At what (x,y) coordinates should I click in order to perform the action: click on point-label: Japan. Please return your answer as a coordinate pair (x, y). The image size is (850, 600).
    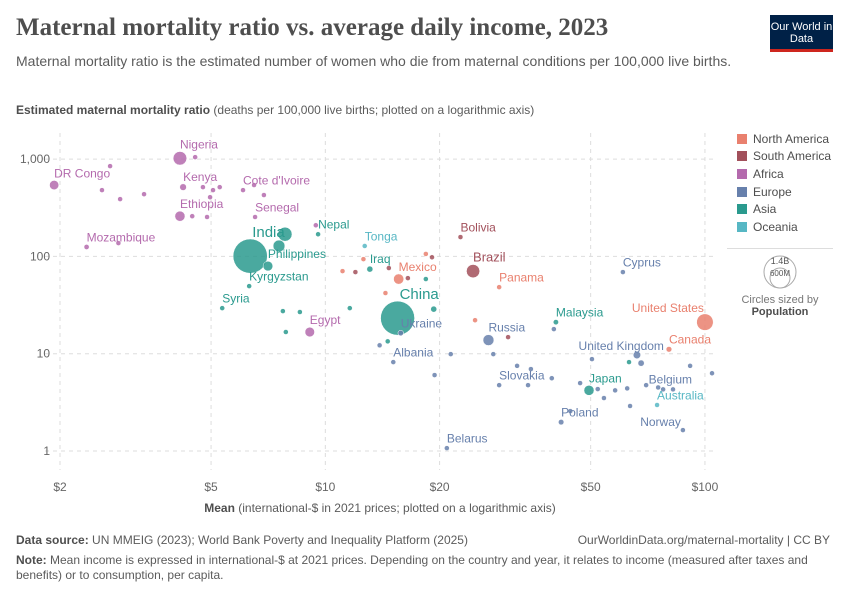
    Looking at the image, I should click on (605, 378).